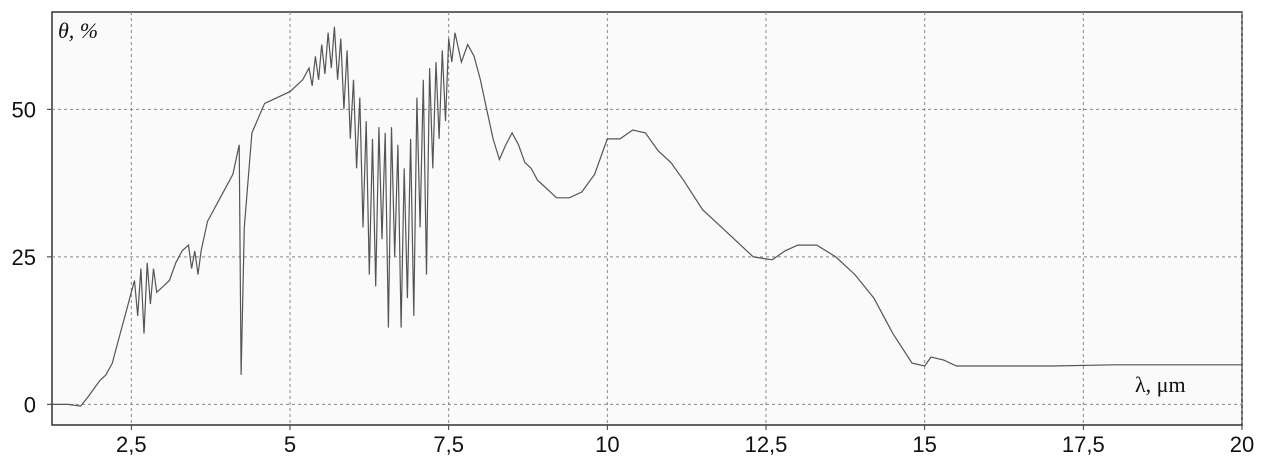 This screenshot has width=1270, height=468. Describe the element at coordinates (607, 444) in the screenshot. I see `x-tick-label: 10` at that location.